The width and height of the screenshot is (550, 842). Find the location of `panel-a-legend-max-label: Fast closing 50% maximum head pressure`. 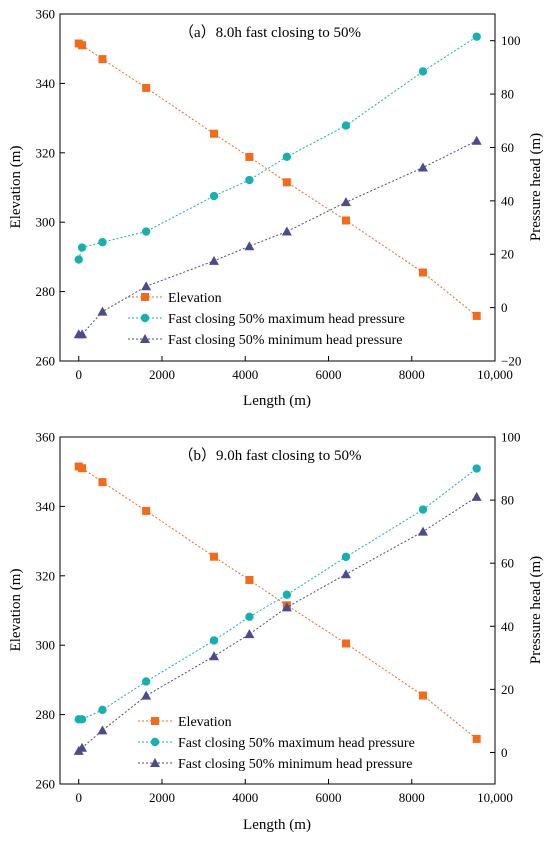

panel-a-legend-max-label: Fast closing 50% maximum head pressure is located at coordinates (286, 319).